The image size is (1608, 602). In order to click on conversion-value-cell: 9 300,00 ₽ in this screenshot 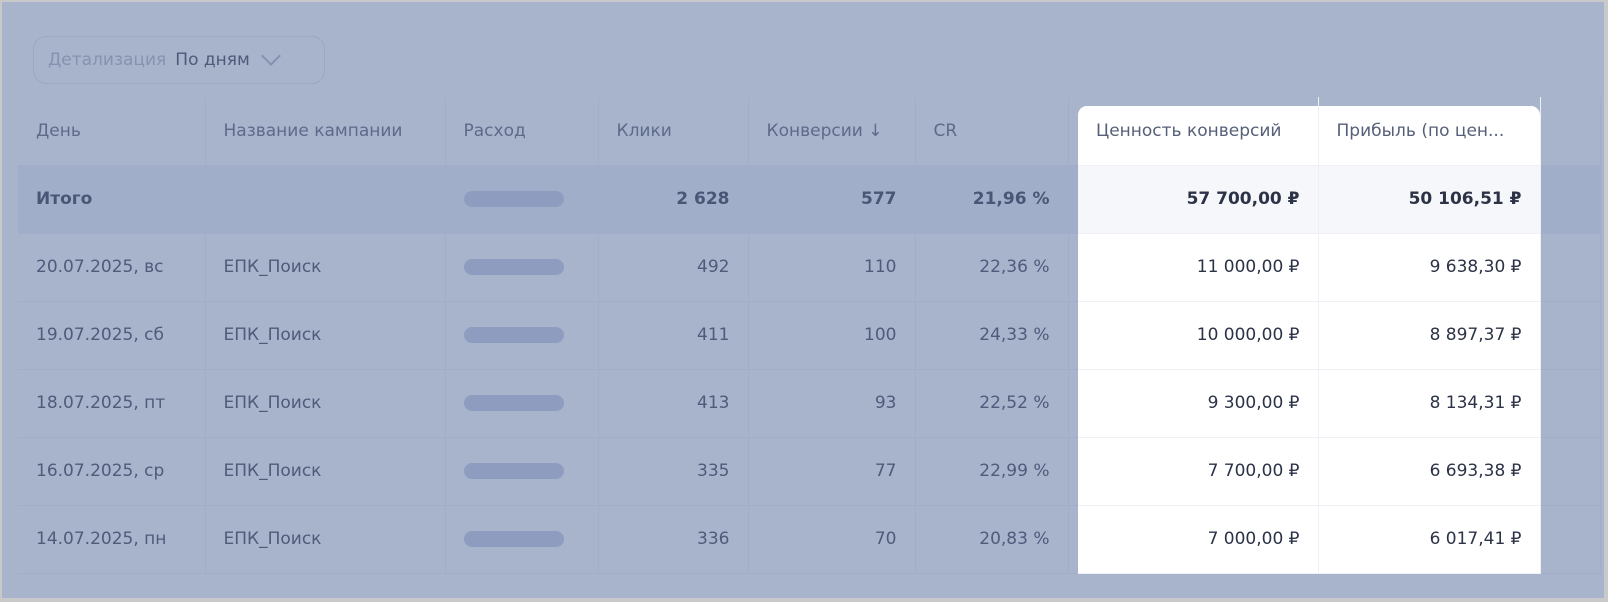, I will do `click(1198, 403)`.